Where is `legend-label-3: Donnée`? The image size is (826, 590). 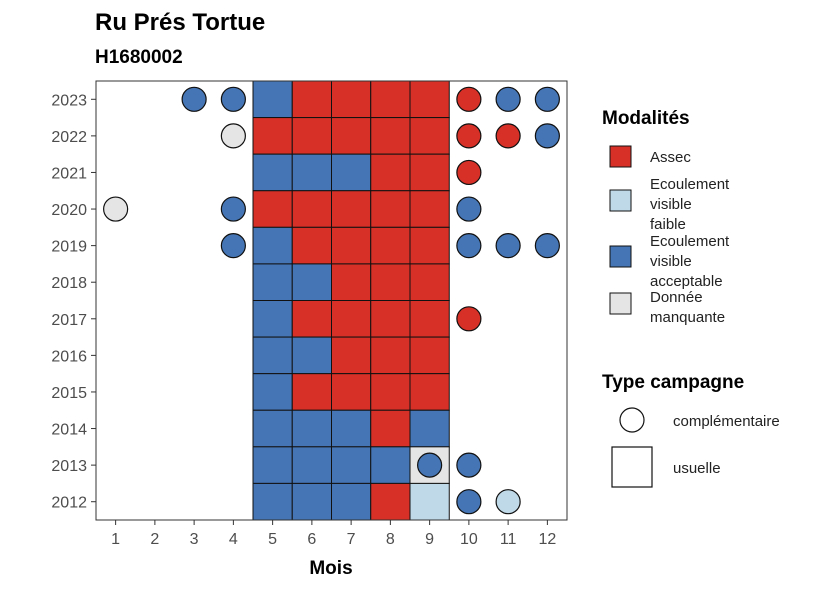
legend-label-3: Donnée is located at coordinates (676, 297).